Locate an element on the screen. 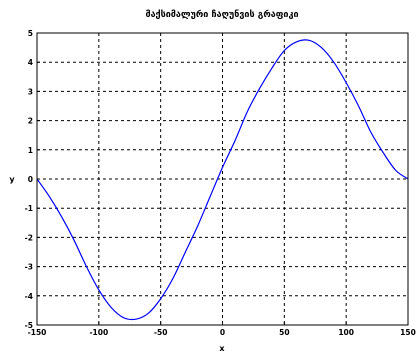 This screenshot has height=353, width=417. y-tick-label: 3 is located at coordinates (30, 91).